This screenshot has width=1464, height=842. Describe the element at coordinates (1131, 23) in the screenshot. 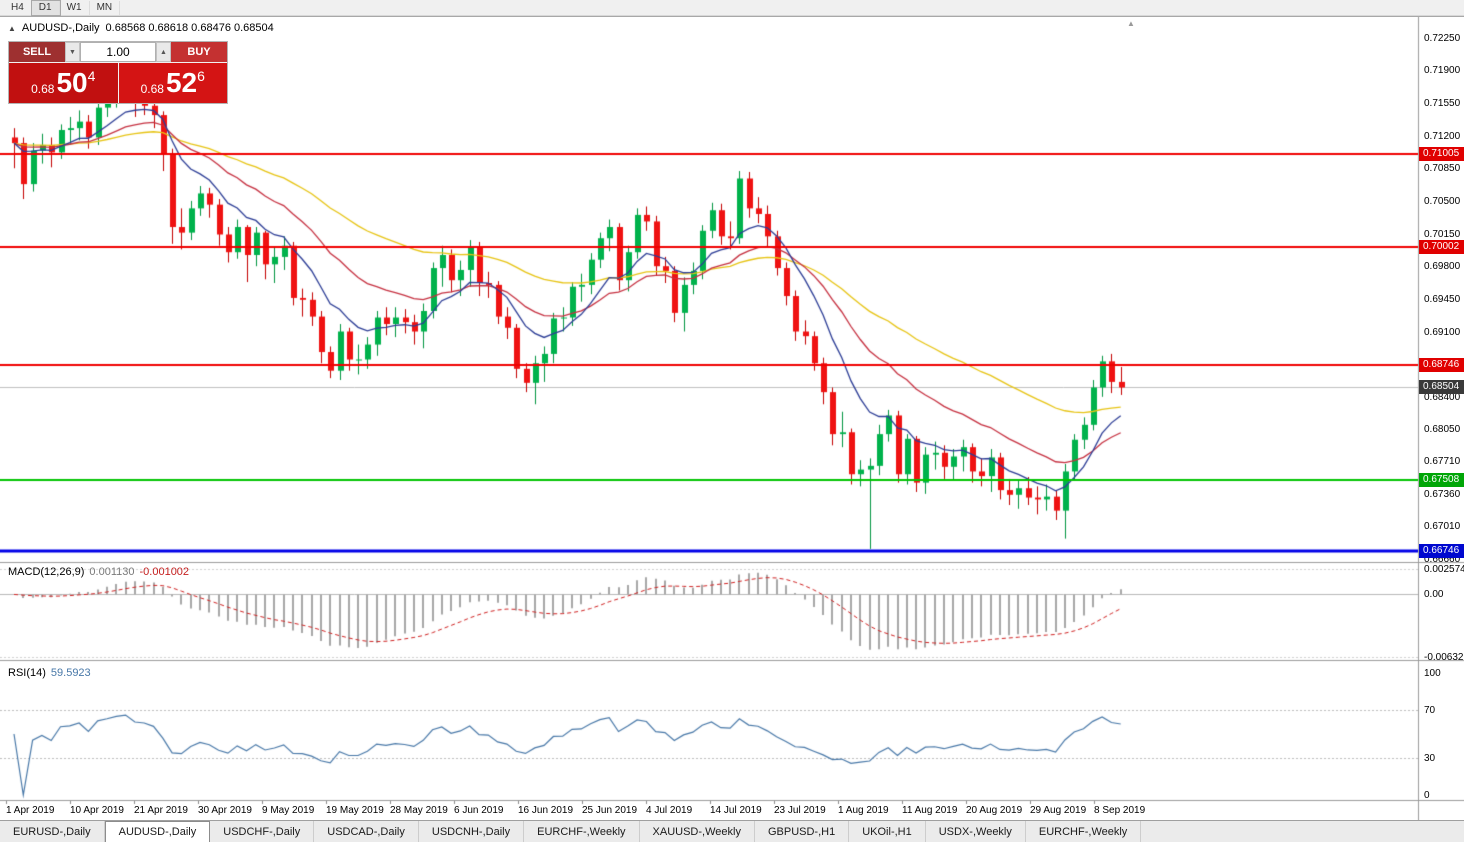

I see `chart-shift-marker: ▲` at that location.